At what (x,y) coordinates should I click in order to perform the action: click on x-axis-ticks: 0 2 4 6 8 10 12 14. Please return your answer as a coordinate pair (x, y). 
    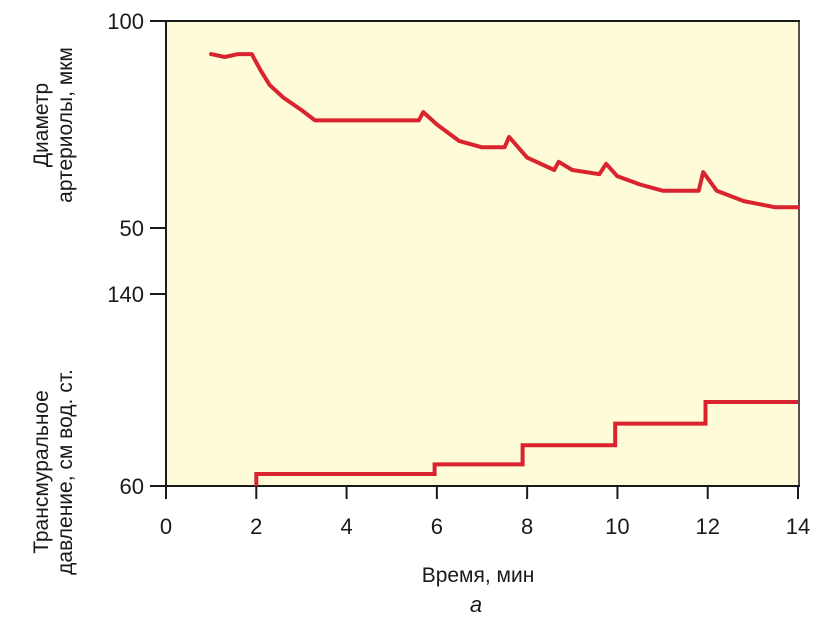
    Looking at the image, I should click on (485, 512).